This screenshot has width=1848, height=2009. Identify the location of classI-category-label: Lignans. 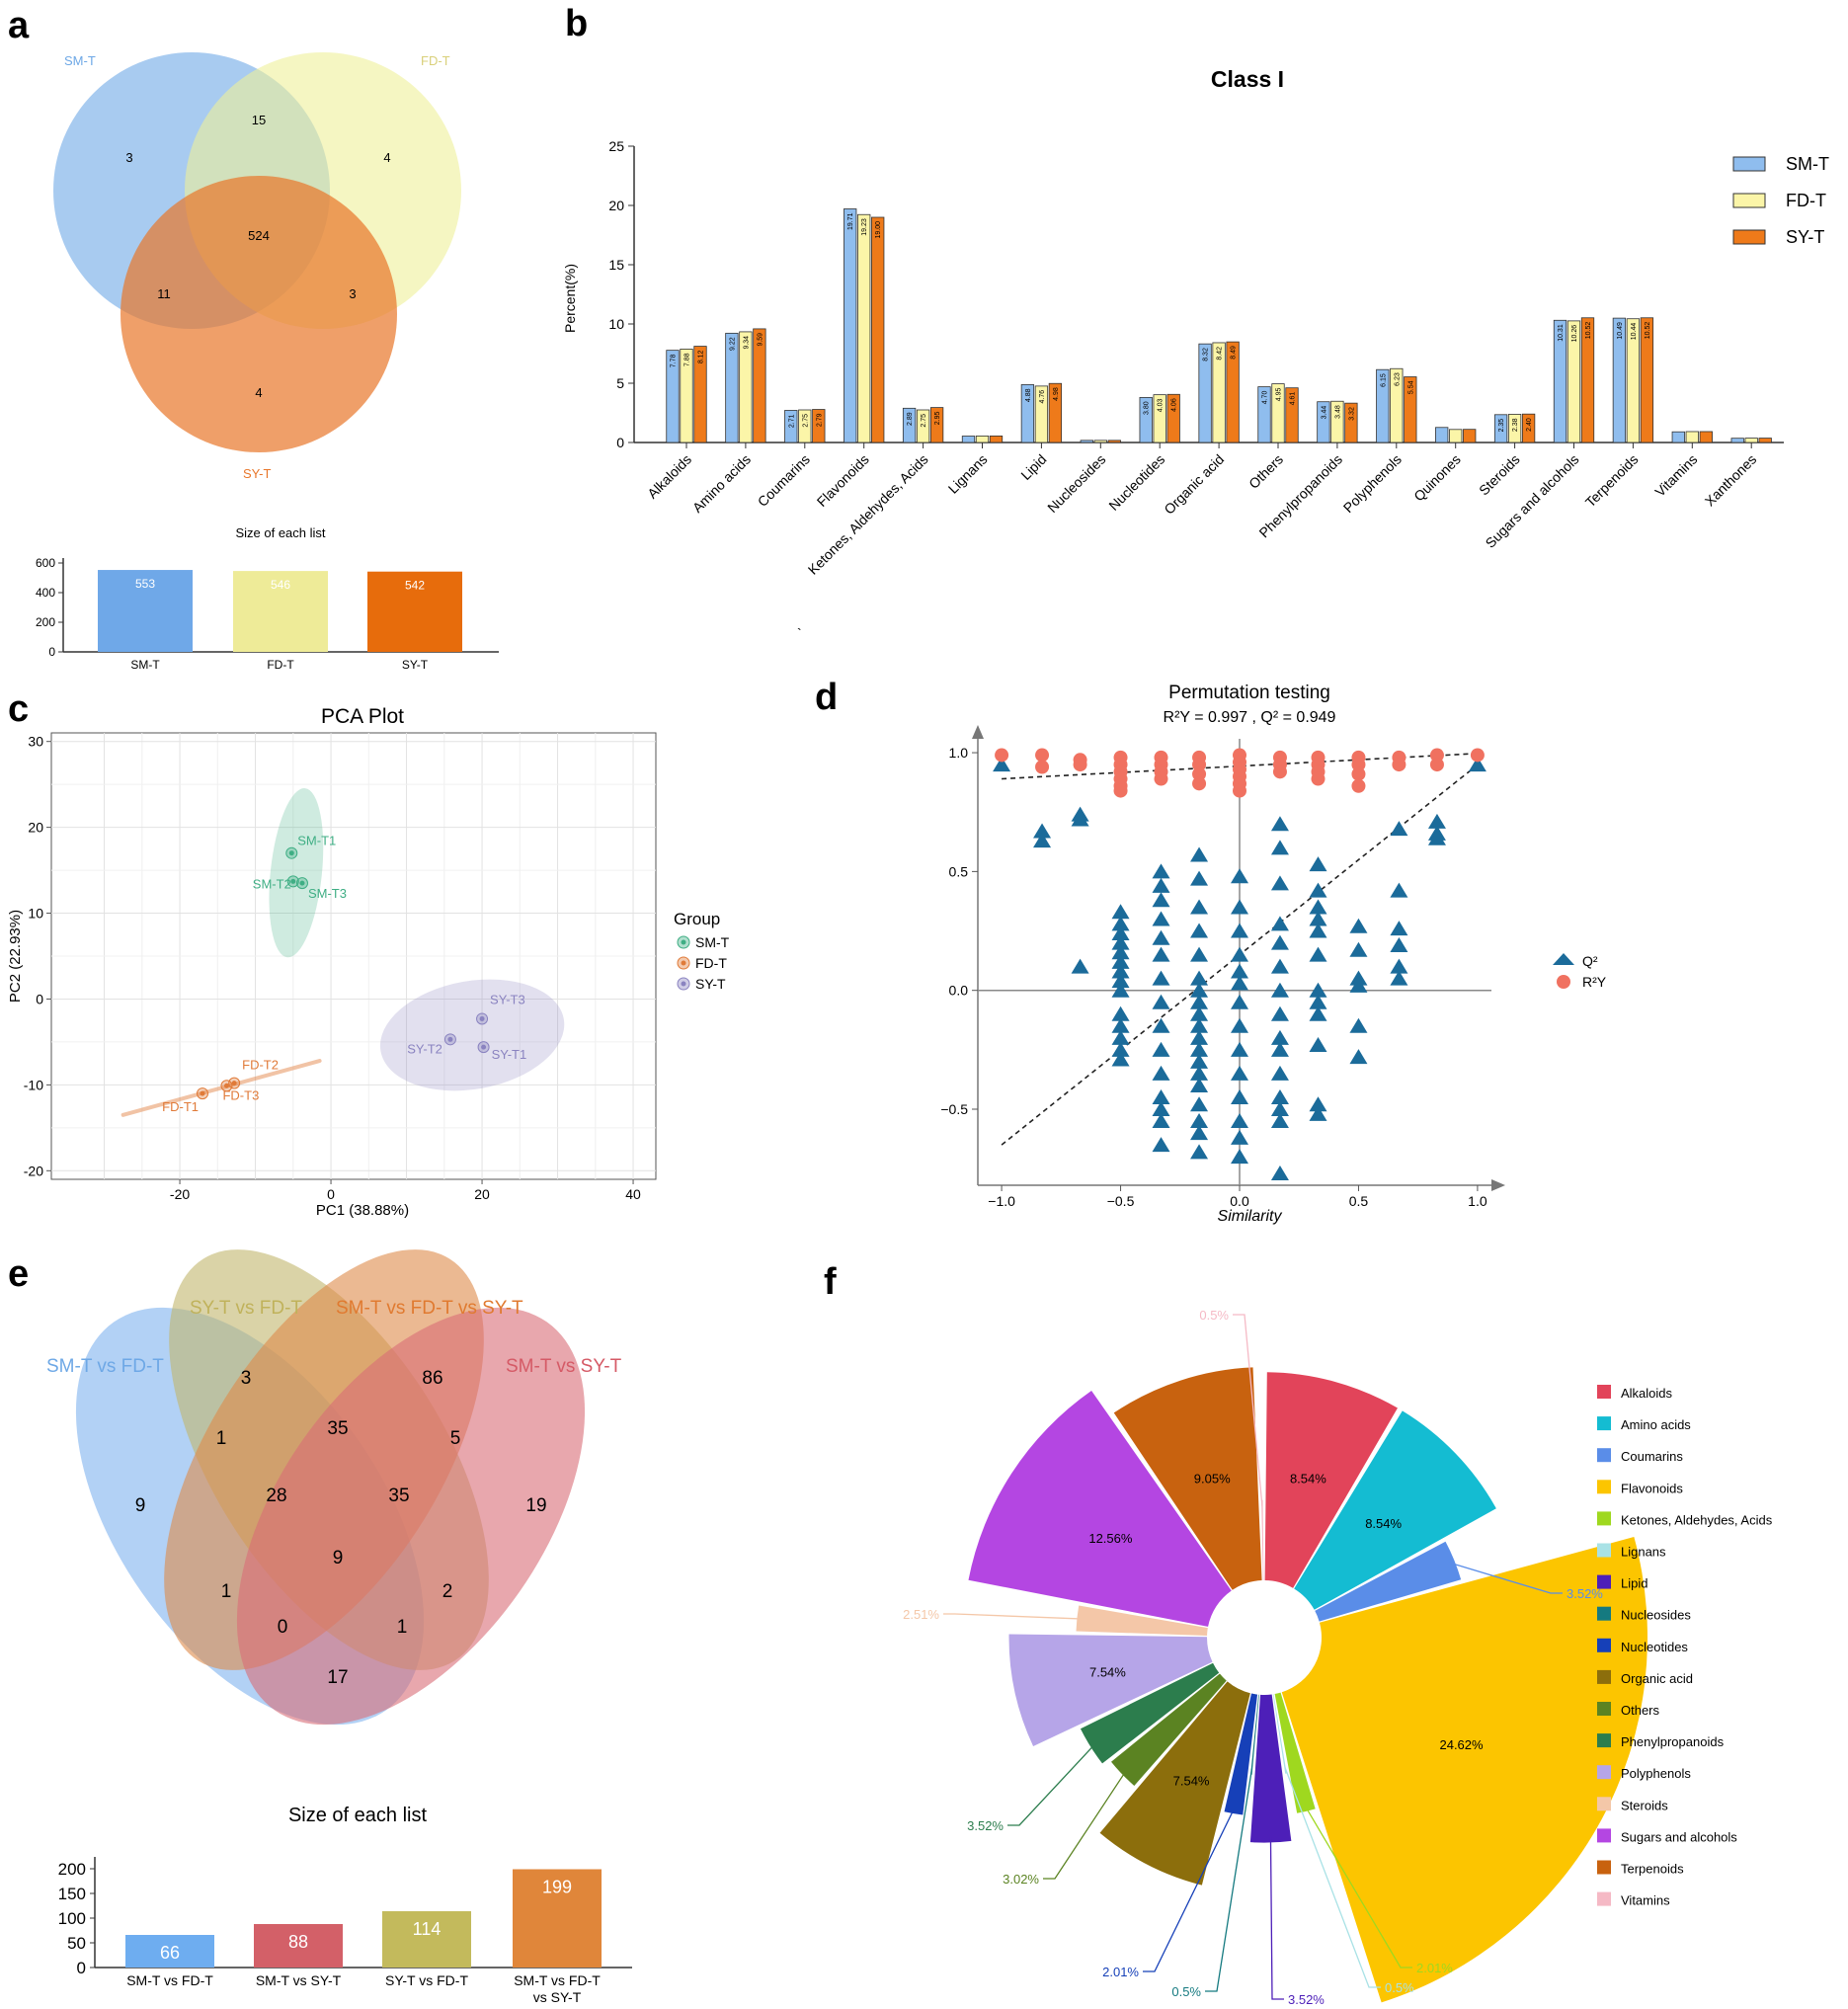
(968, 474).